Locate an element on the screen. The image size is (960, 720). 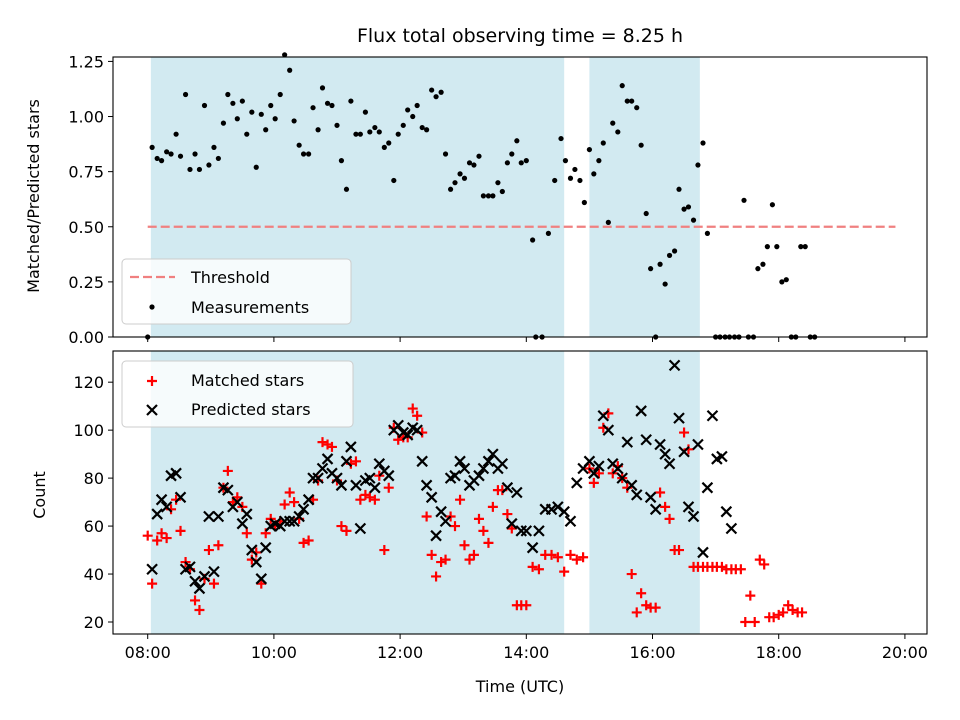
legend-predicted-label: Predicted stars is located at coordinates (251, 409).